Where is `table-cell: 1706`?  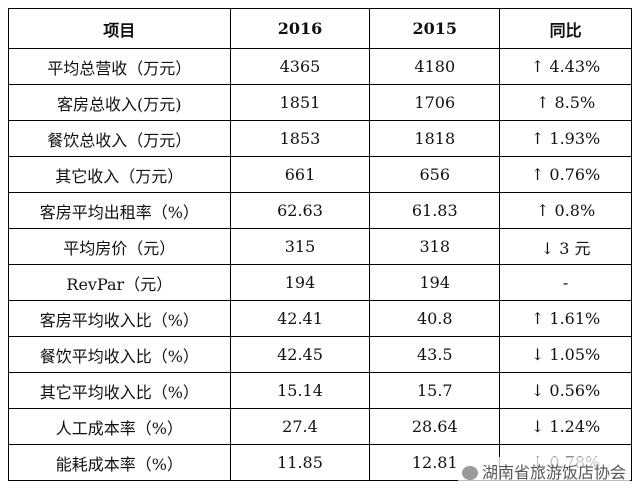 table-cell: 1706 is located at coordinates (435, 102).